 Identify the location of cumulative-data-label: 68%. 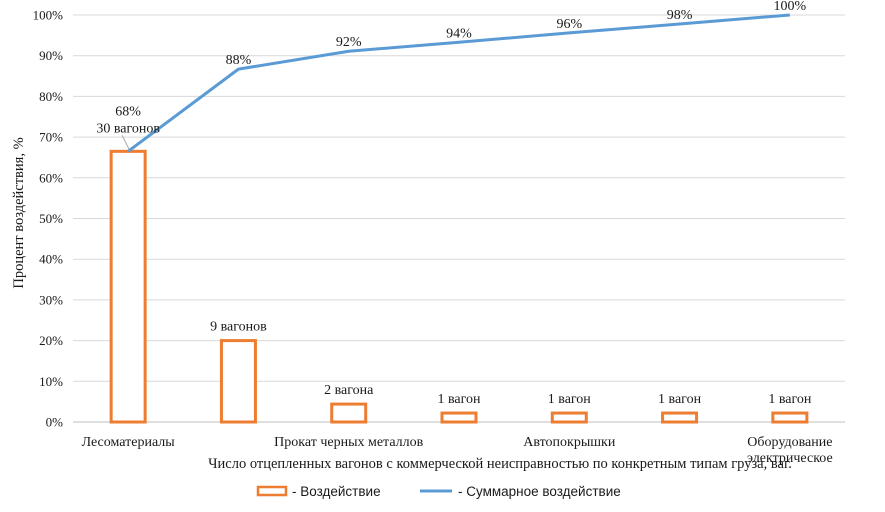
(128, 111).